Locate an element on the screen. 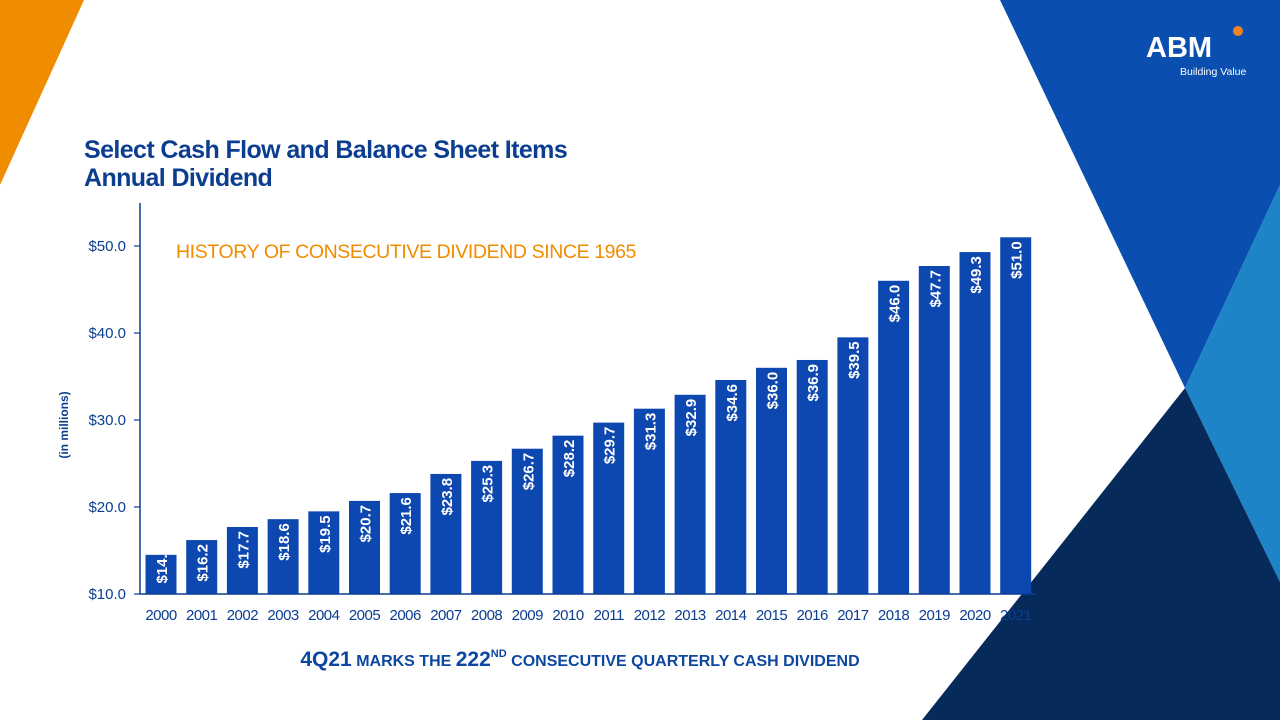 The height and width of the screenshot is (720, 1280). data-label-2018: $46.0 is located at coordinates (895, 304).